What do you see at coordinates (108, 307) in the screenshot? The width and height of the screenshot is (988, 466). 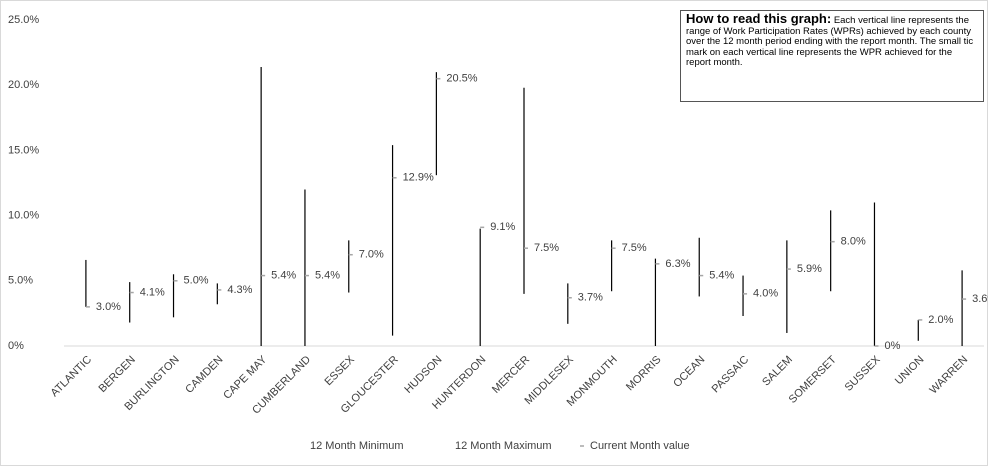 I see `value-label: 3.0%` at bounding box center [108, 307].